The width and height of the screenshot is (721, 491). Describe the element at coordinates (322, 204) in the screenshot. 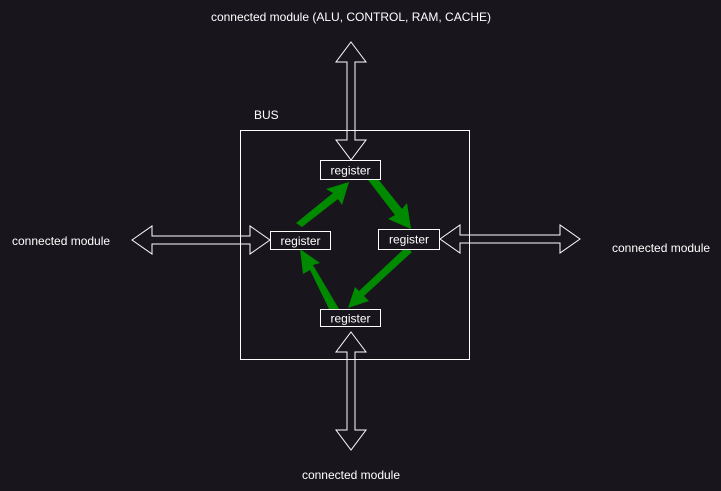

I see `cycle-arrow-left-to-top` at that location.